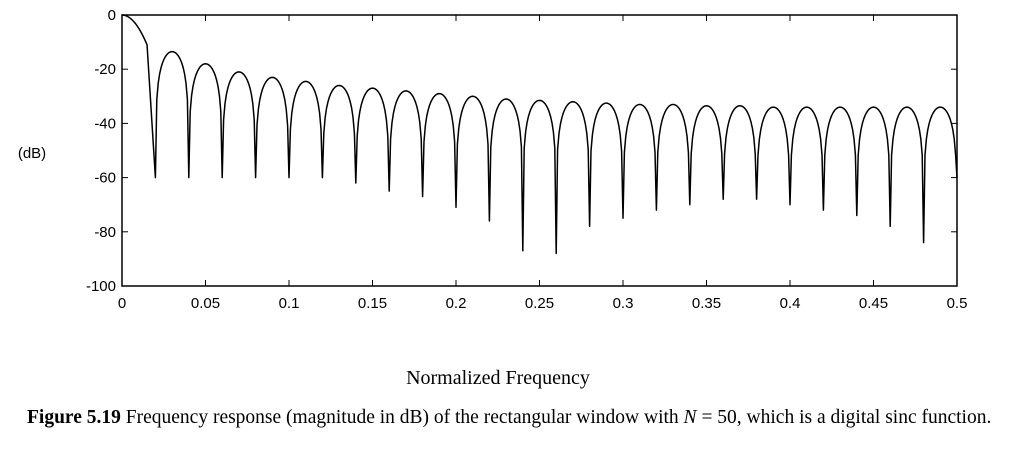 Image resolution: width=1033 pixels, height=473 pixels. What do you see at coordinates (539, 303) in the screenshot?
I see `x-tick-label: 0.25` at bounding box center [539, 303].